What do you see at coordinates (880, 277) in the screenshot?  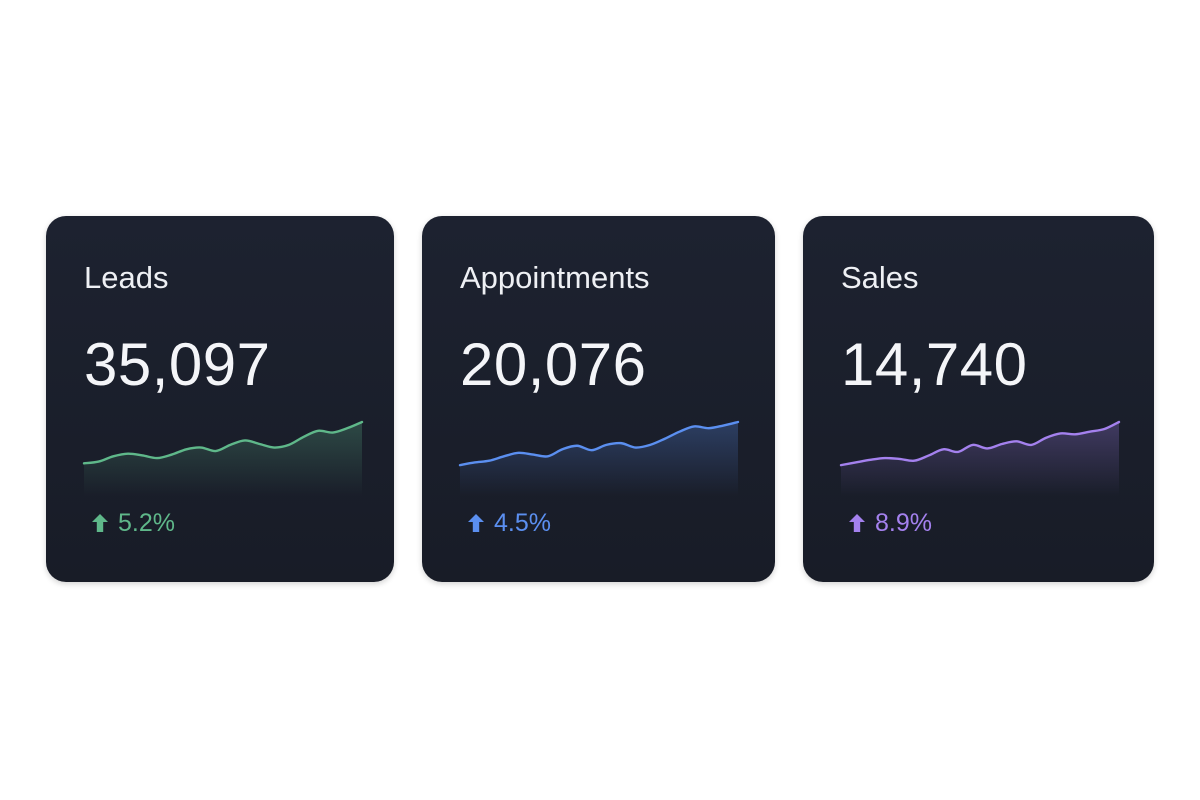 I see `card-title: Sales` at bounding box center [880, 277].